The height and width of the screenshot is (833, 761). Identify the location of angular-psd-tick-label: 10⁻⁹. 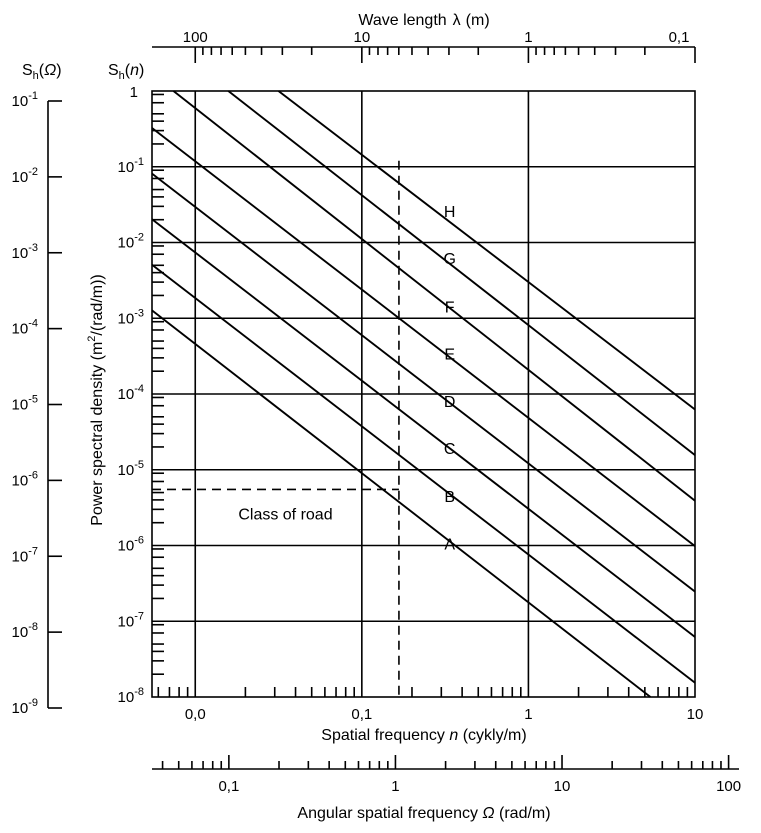
(25, 707).